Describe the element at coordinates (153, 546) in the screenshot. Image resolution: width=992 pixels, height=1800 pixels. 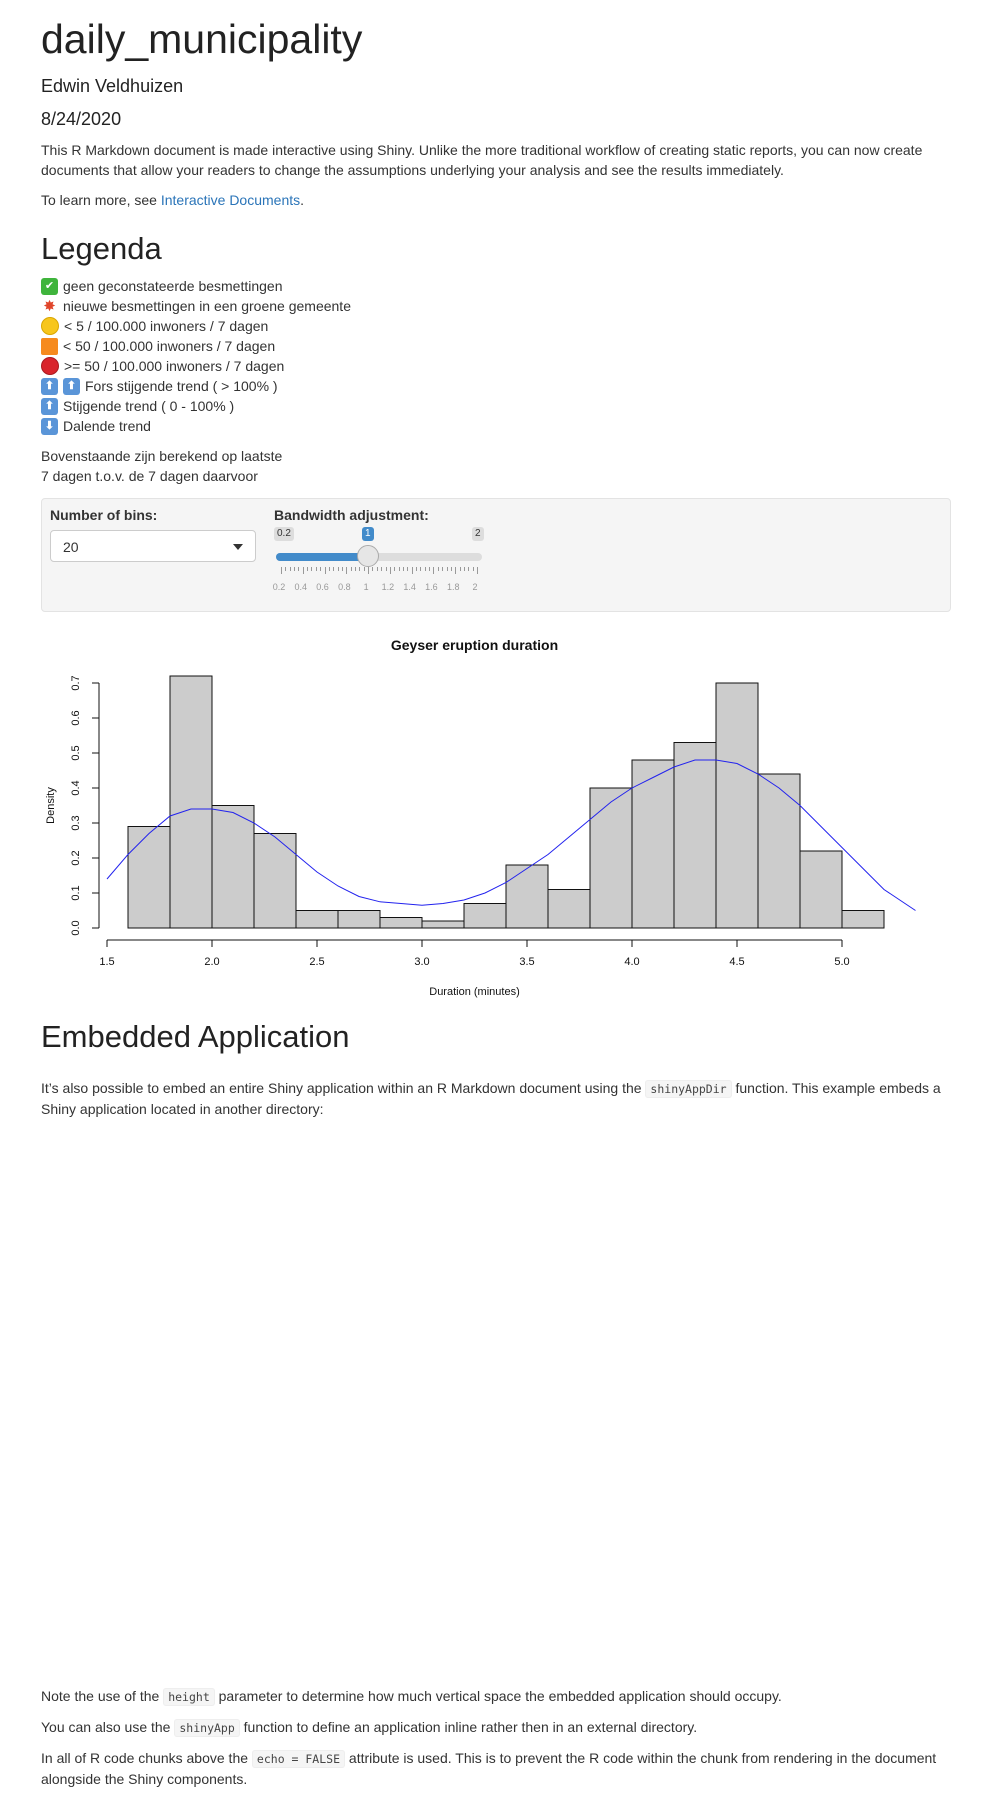
I see `bins-select: 20` at that location.